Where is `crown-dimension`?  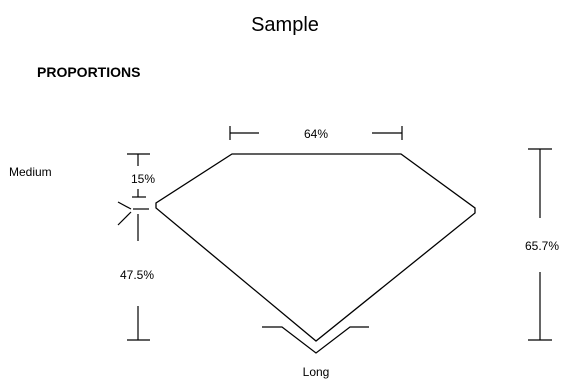
crown-dimension is located at coordinates (138, 175).